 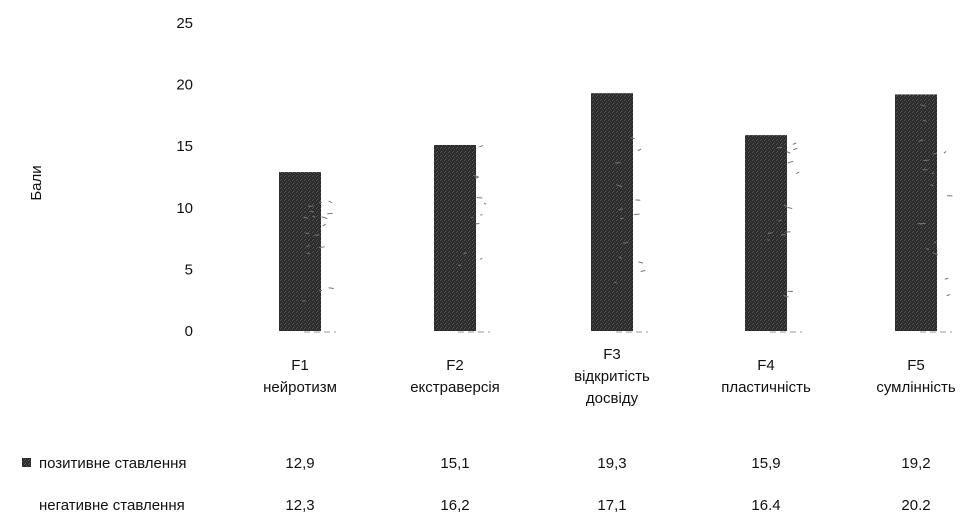 What do you see at coordinates (299, 505) in the screenshot?
I see `data-label: 12,3` at bounding box center [299, 505].